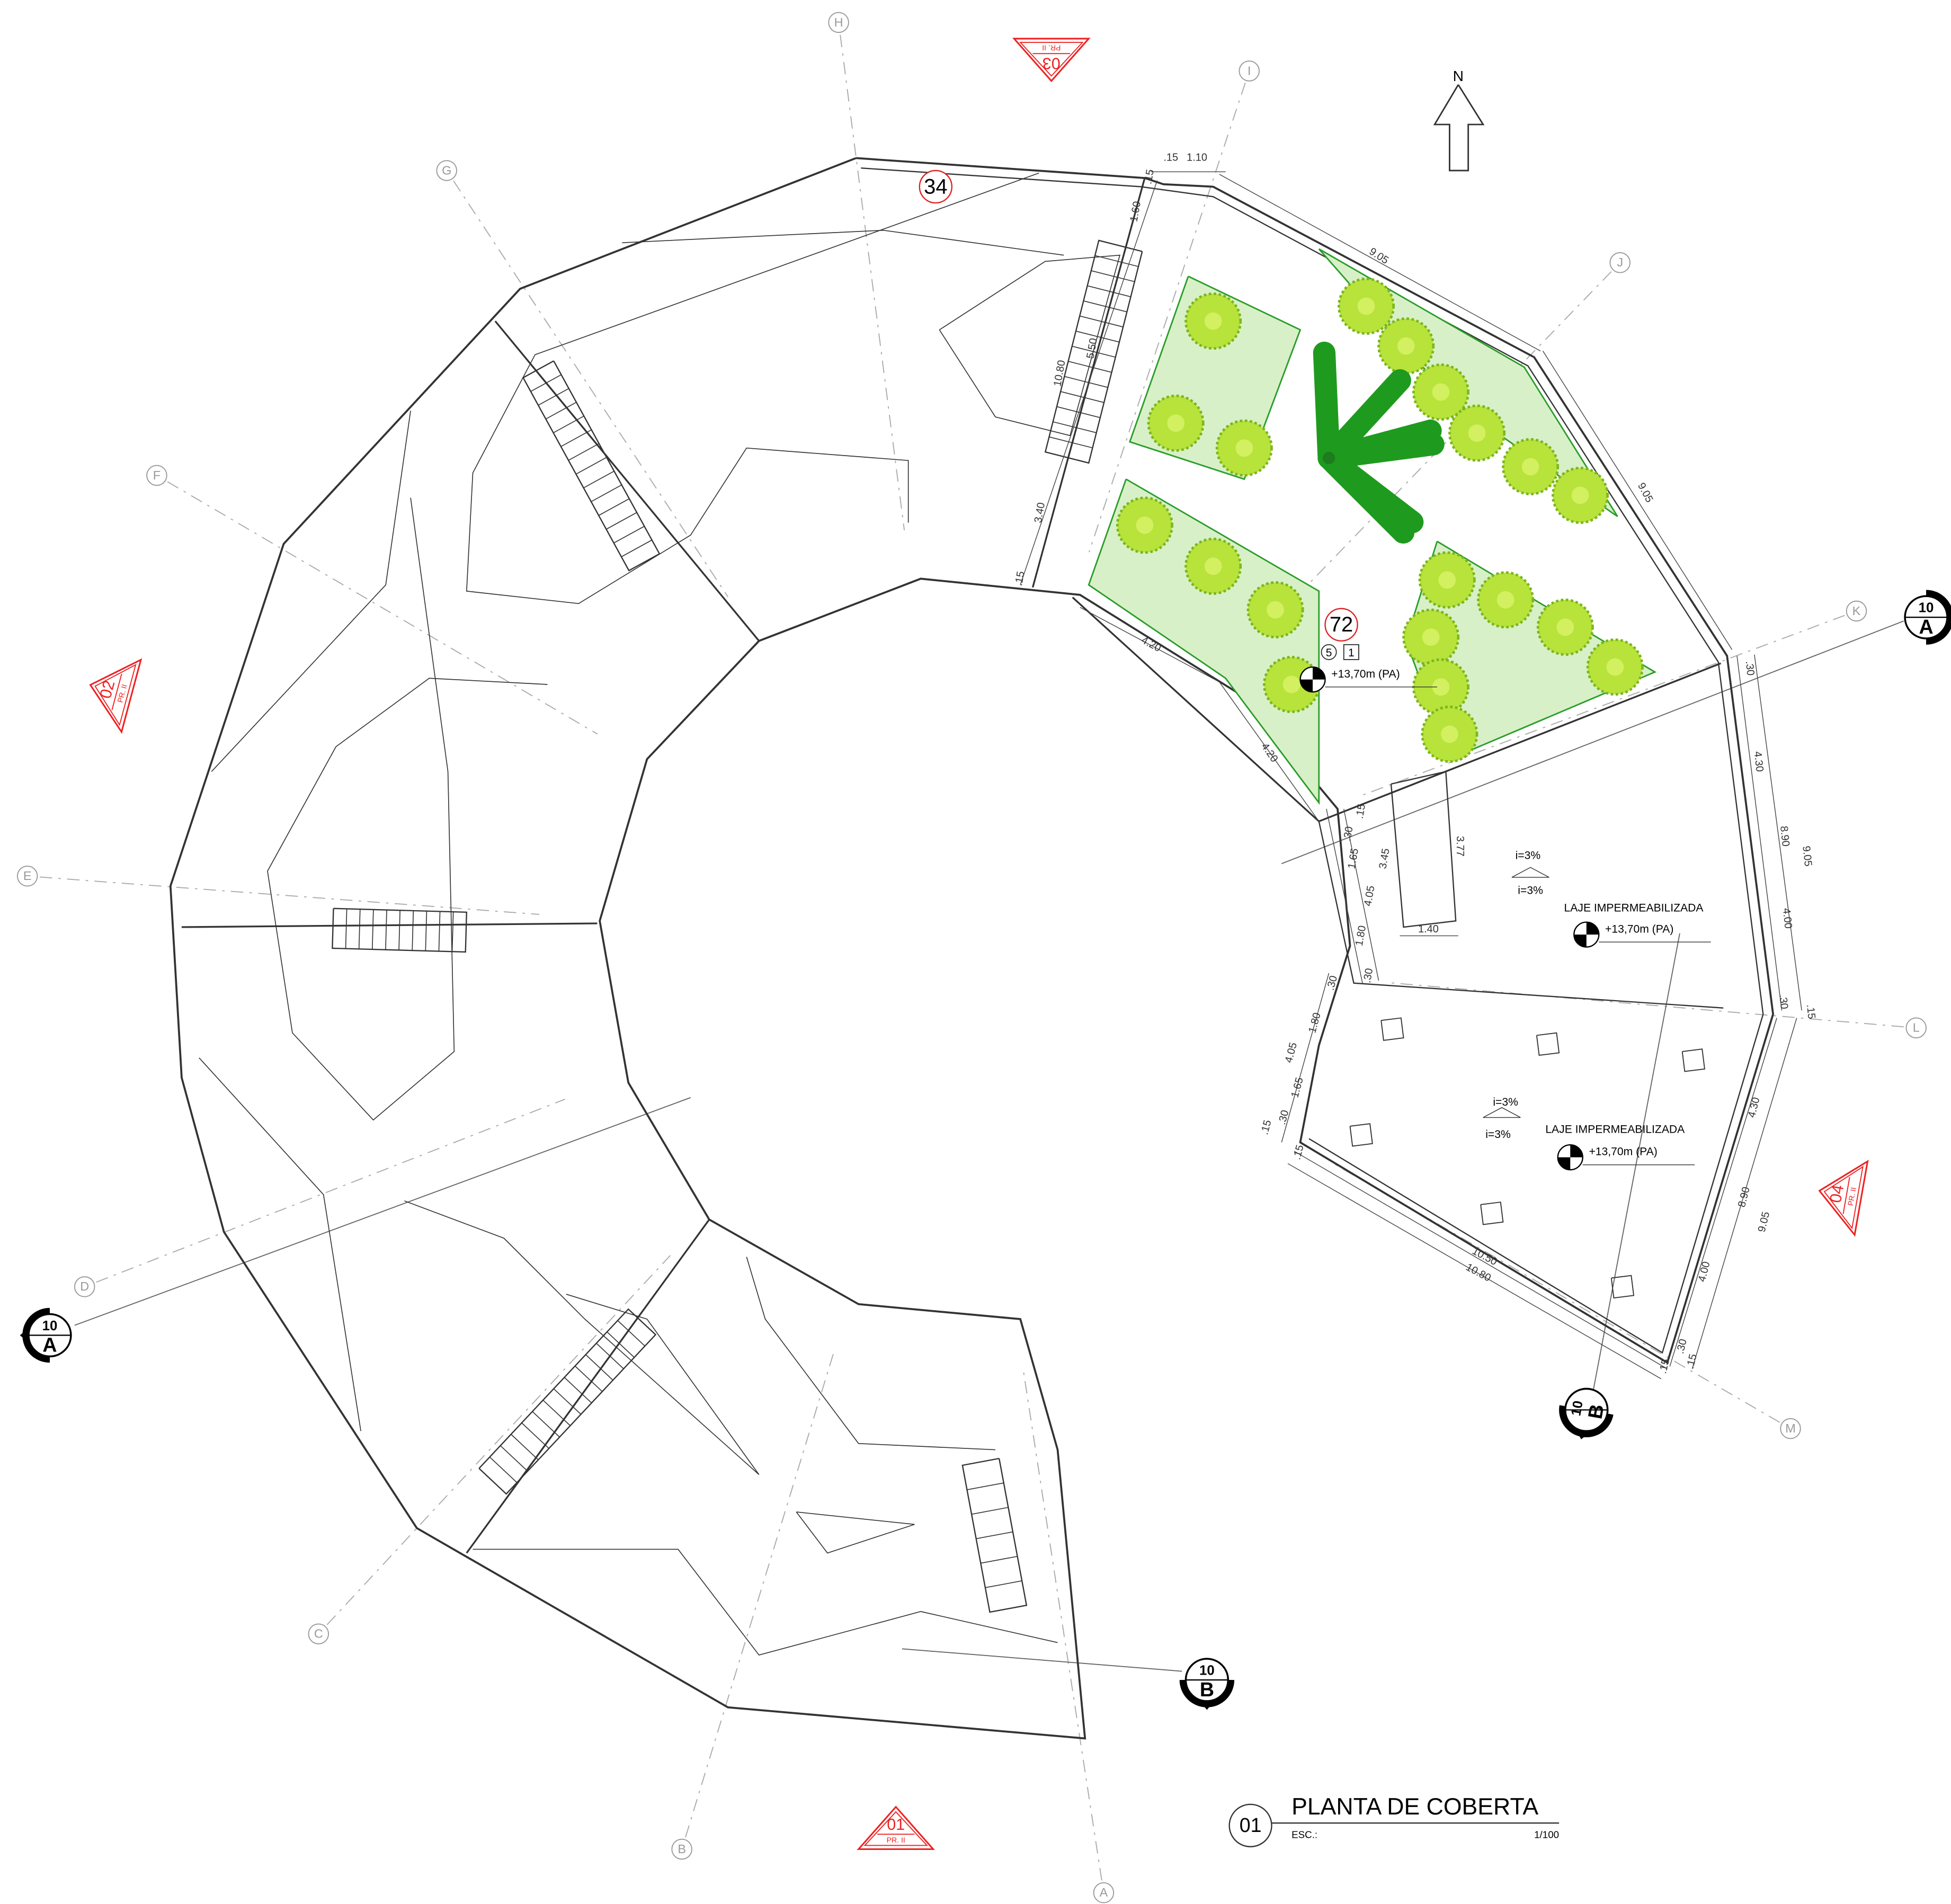 The image size is (1951, 1904). I want to click on dimension-label: 9.05, so click(1379, 256).